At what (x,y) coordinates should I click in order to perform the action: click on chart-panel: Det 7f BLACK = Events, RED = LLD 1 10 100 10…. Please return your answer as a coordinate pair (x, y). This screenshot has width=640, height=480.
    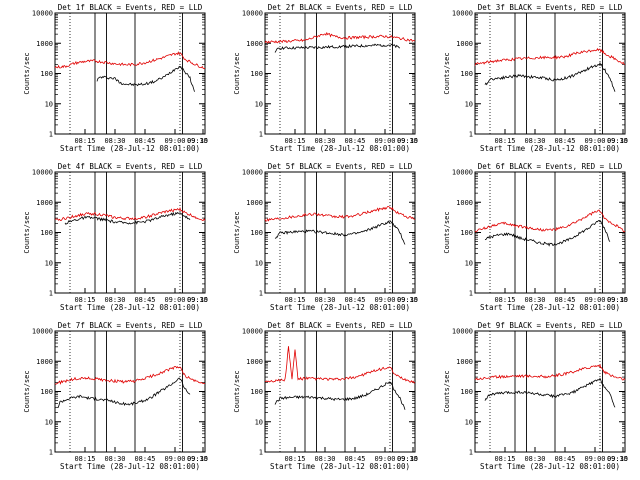
    Looking at the image, I should click on (115, 396).